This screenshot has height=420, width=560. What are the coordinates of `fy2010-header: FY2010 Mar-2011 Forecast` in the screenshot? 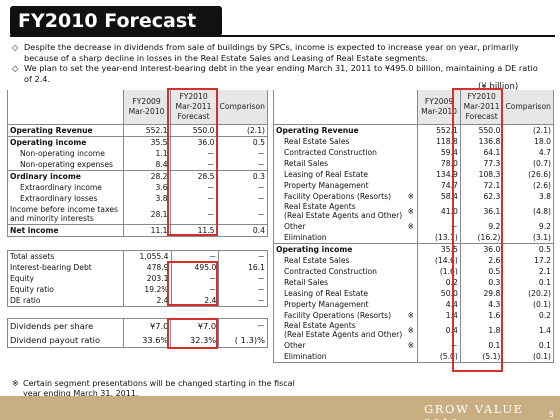 It's located at (193, 107).